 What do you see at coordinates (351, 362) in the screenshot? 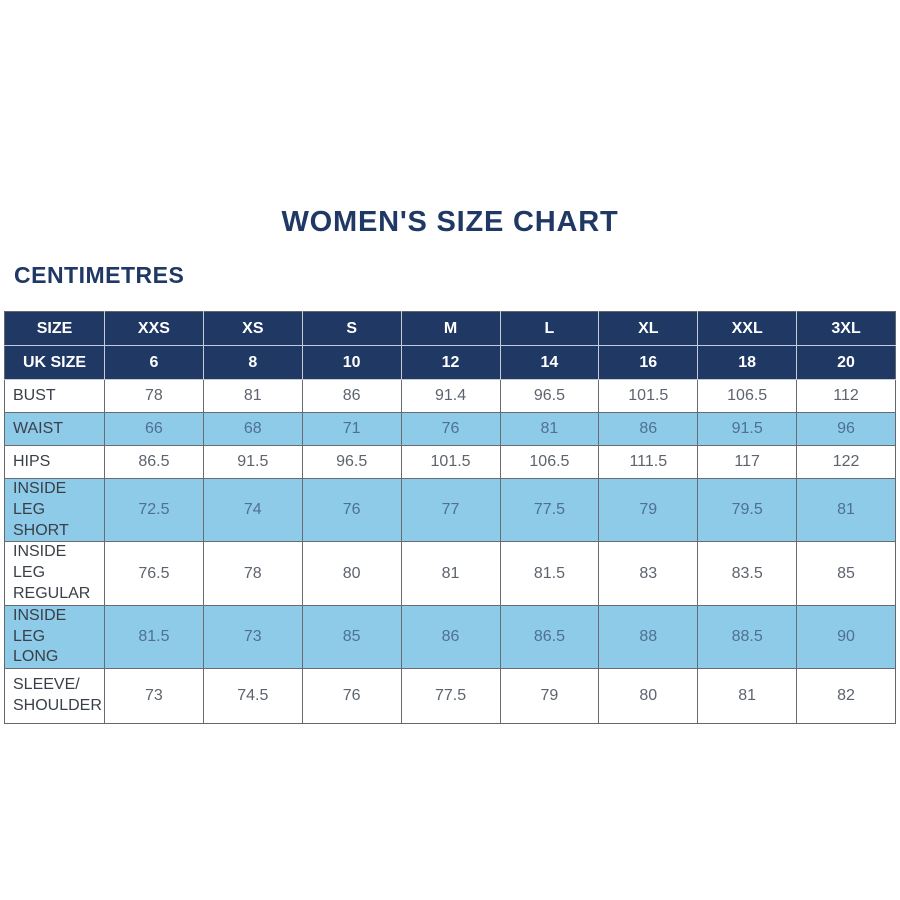
I see `uk-size-header-cell: 10` at bounding box center [351, 362].